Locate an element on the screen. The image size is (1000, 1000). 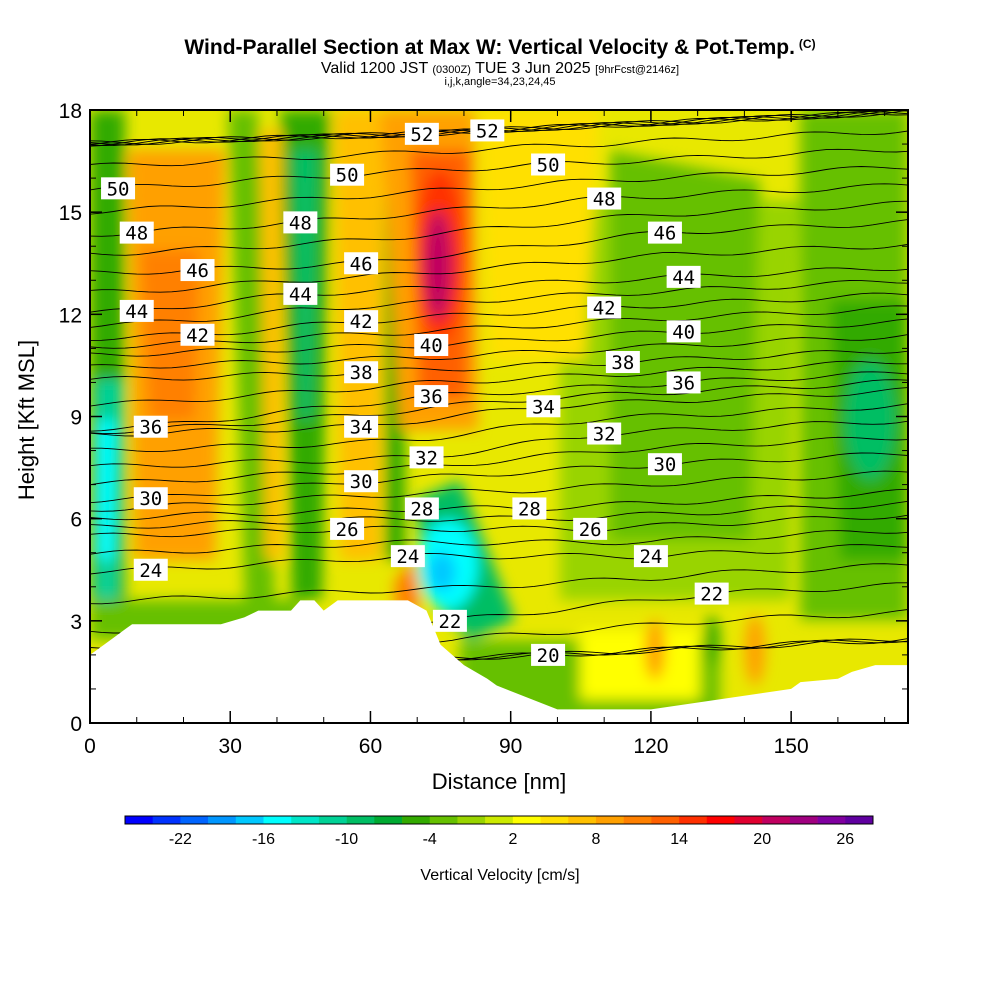
contour-label: 40 is located at coordinates (683, 331).